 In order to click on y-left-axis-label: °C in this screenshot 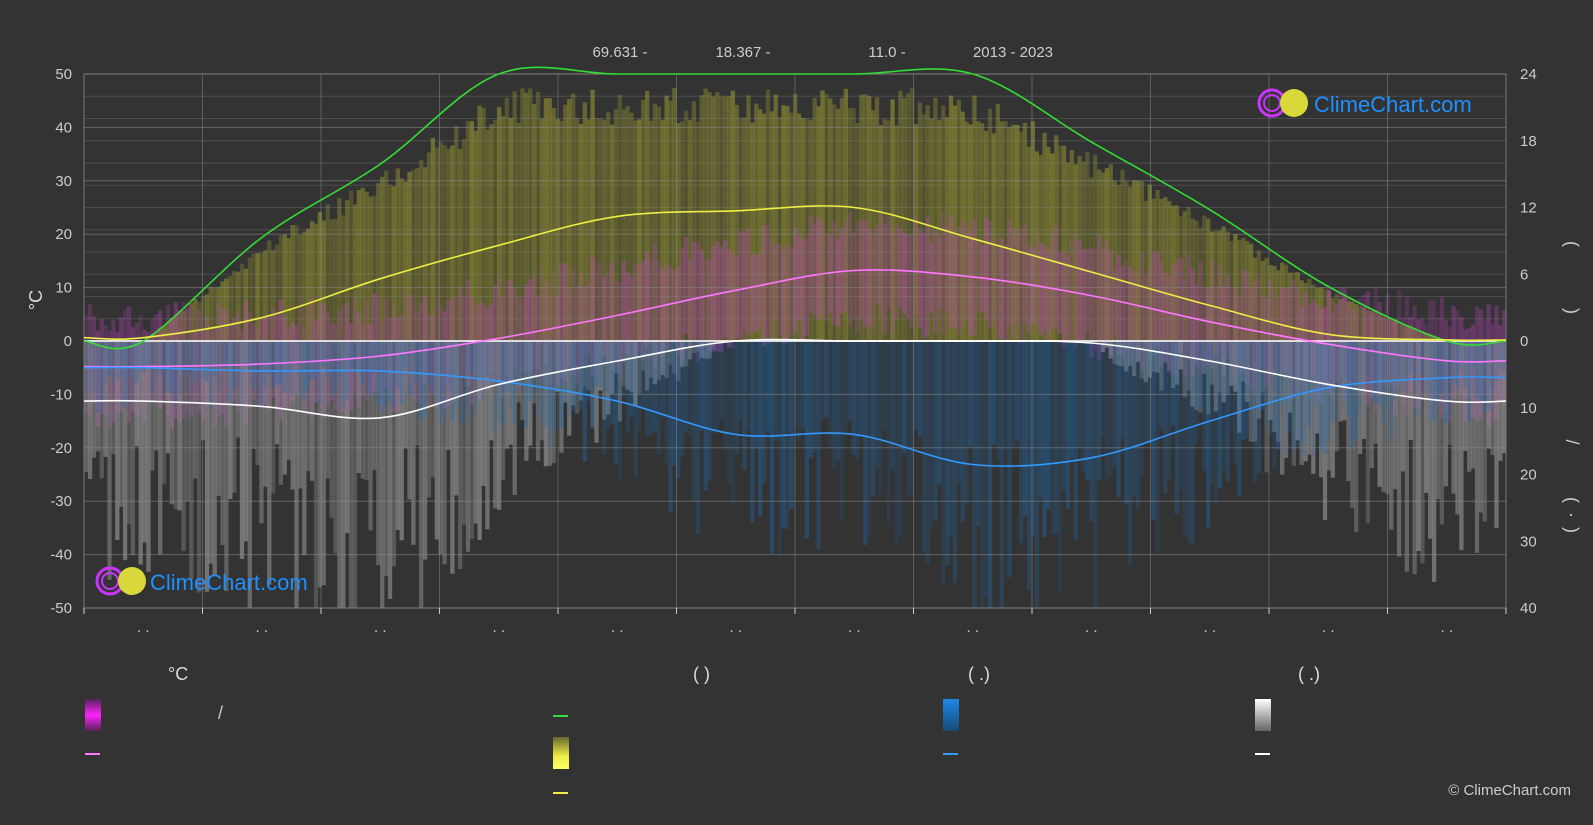, I will do `click(36, 300)`.